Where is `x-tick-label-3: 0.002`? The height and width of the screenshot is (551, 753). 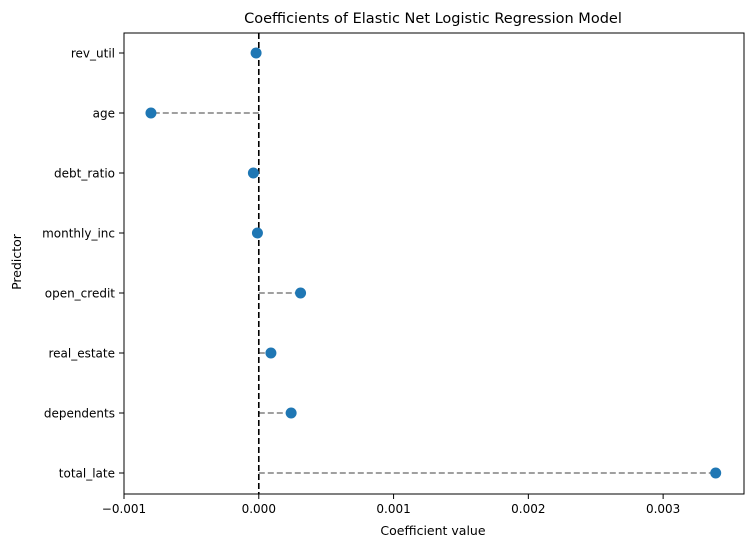 x-tick-label-3: 0.002 is located at coordinates (528, 509).